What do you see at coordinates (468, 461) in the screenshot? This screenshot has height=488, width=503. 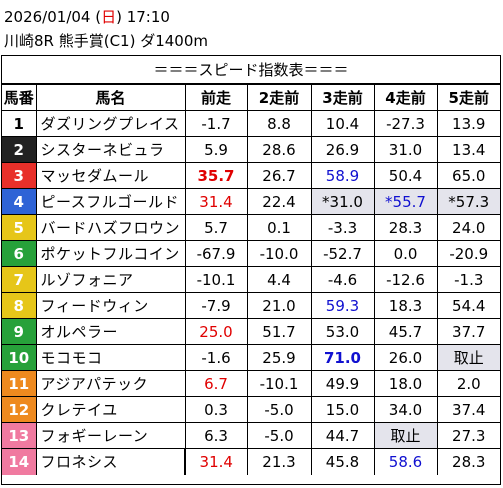 I see `speed-index-cell: 28.3` at bounding box center [468, 461].